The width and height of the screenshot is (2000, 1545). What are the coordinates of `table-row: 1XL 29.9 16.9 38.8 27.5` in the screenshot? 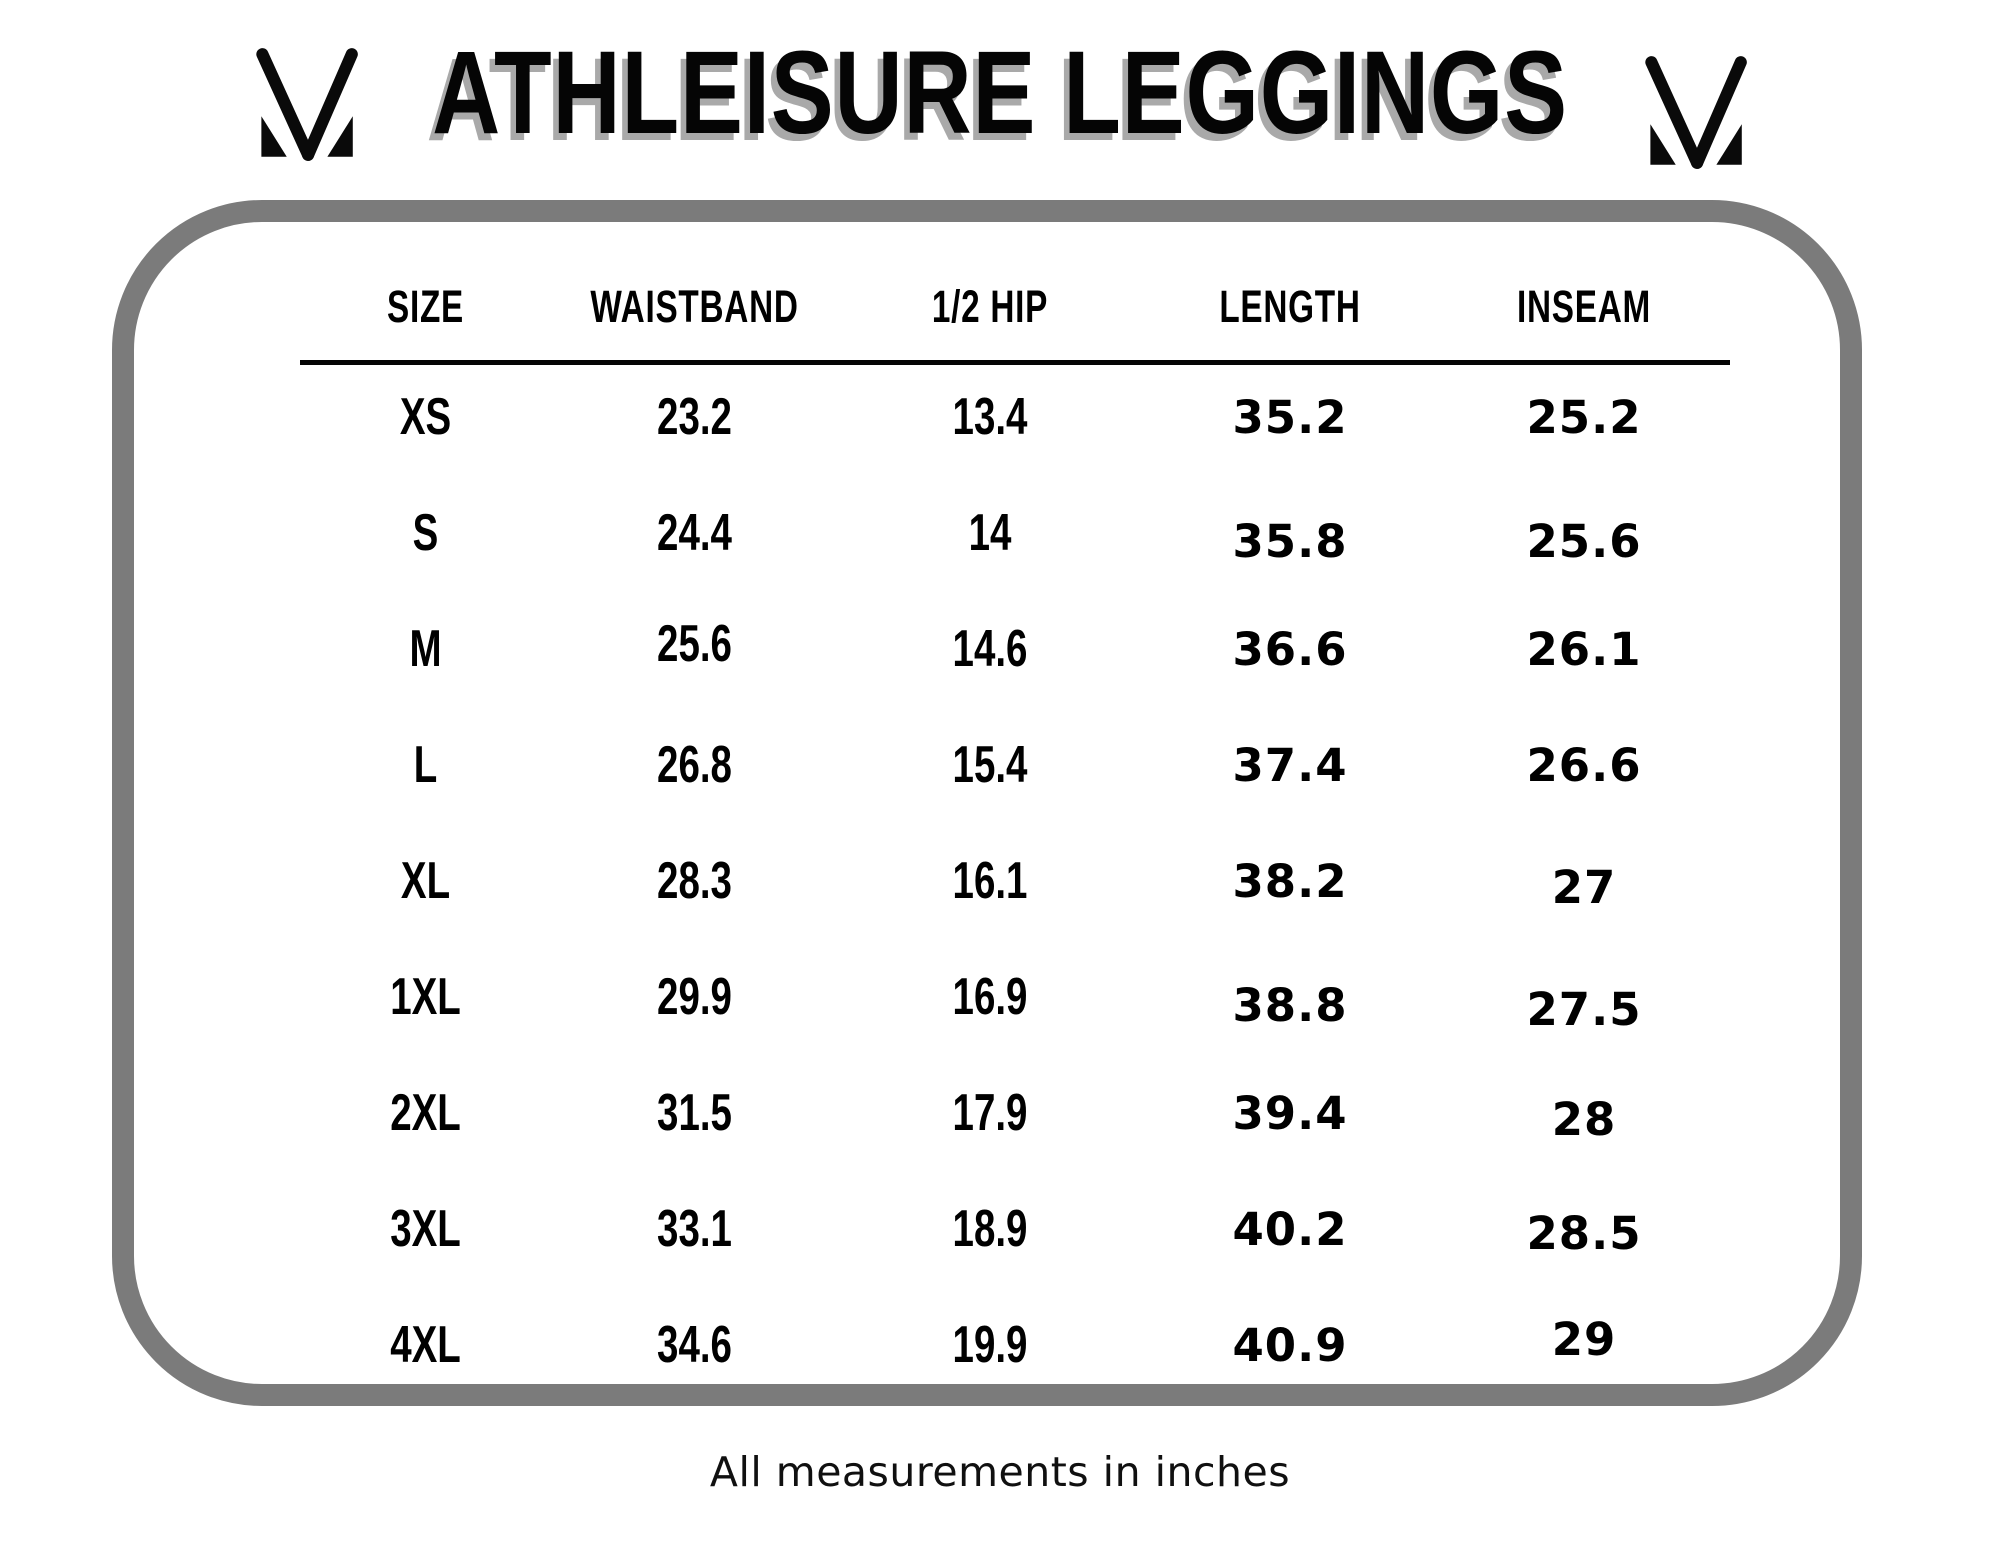 It's located at (1015, 997).